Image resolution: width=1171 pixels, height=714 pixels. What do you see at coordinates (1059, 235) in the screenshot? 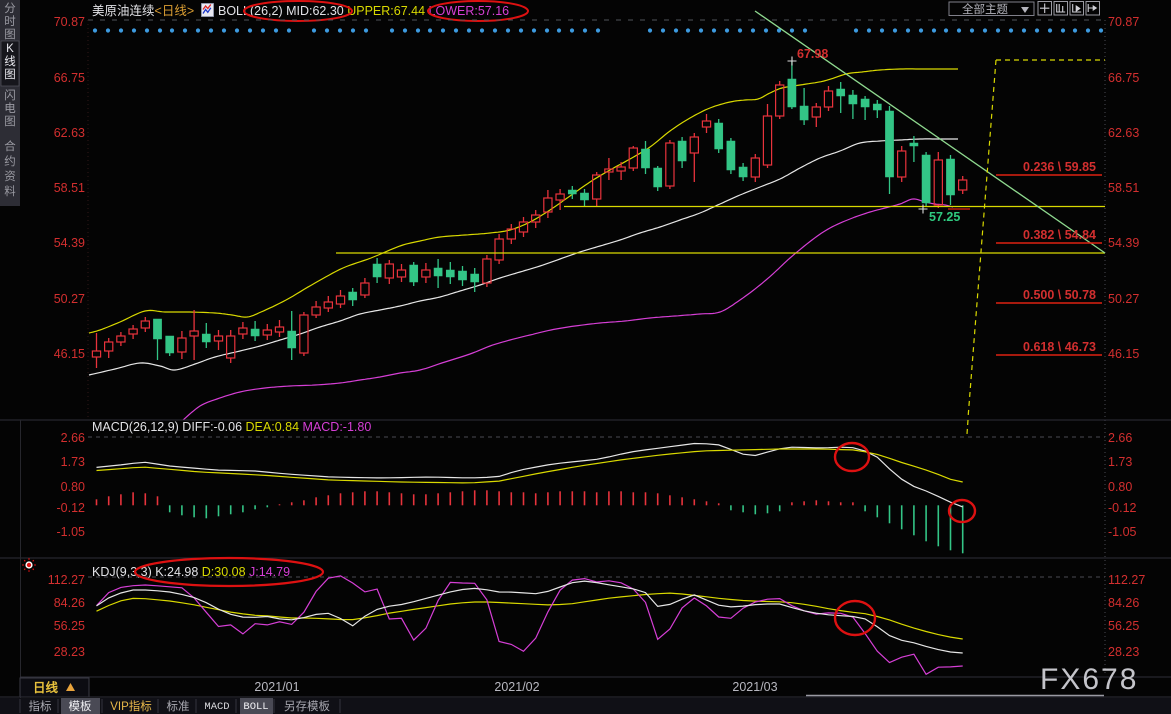
I see `svg-text: 0.382 \ 54.84` at bounding box center [1059, 235].